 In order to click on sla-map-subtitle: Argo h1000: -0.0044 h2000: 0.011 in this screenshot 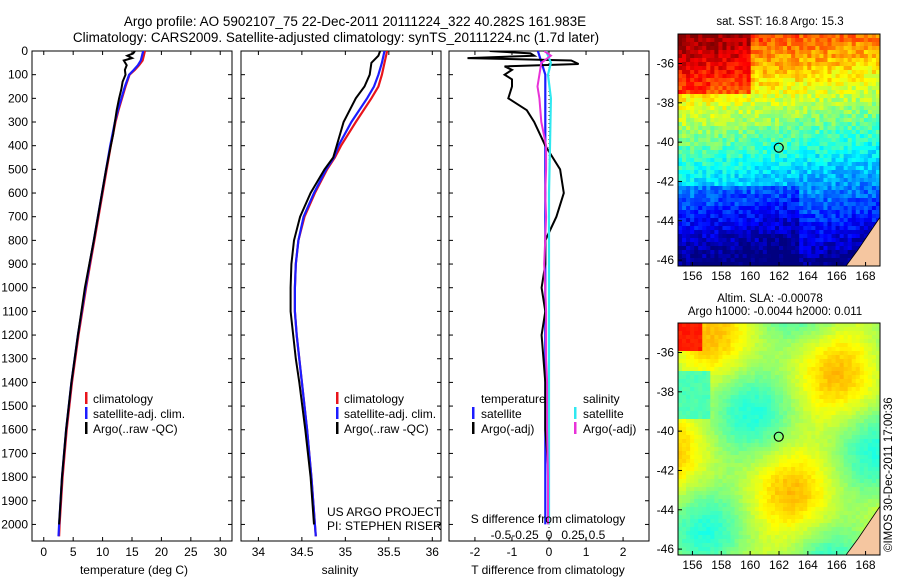, I will do `click(775, 312)`.